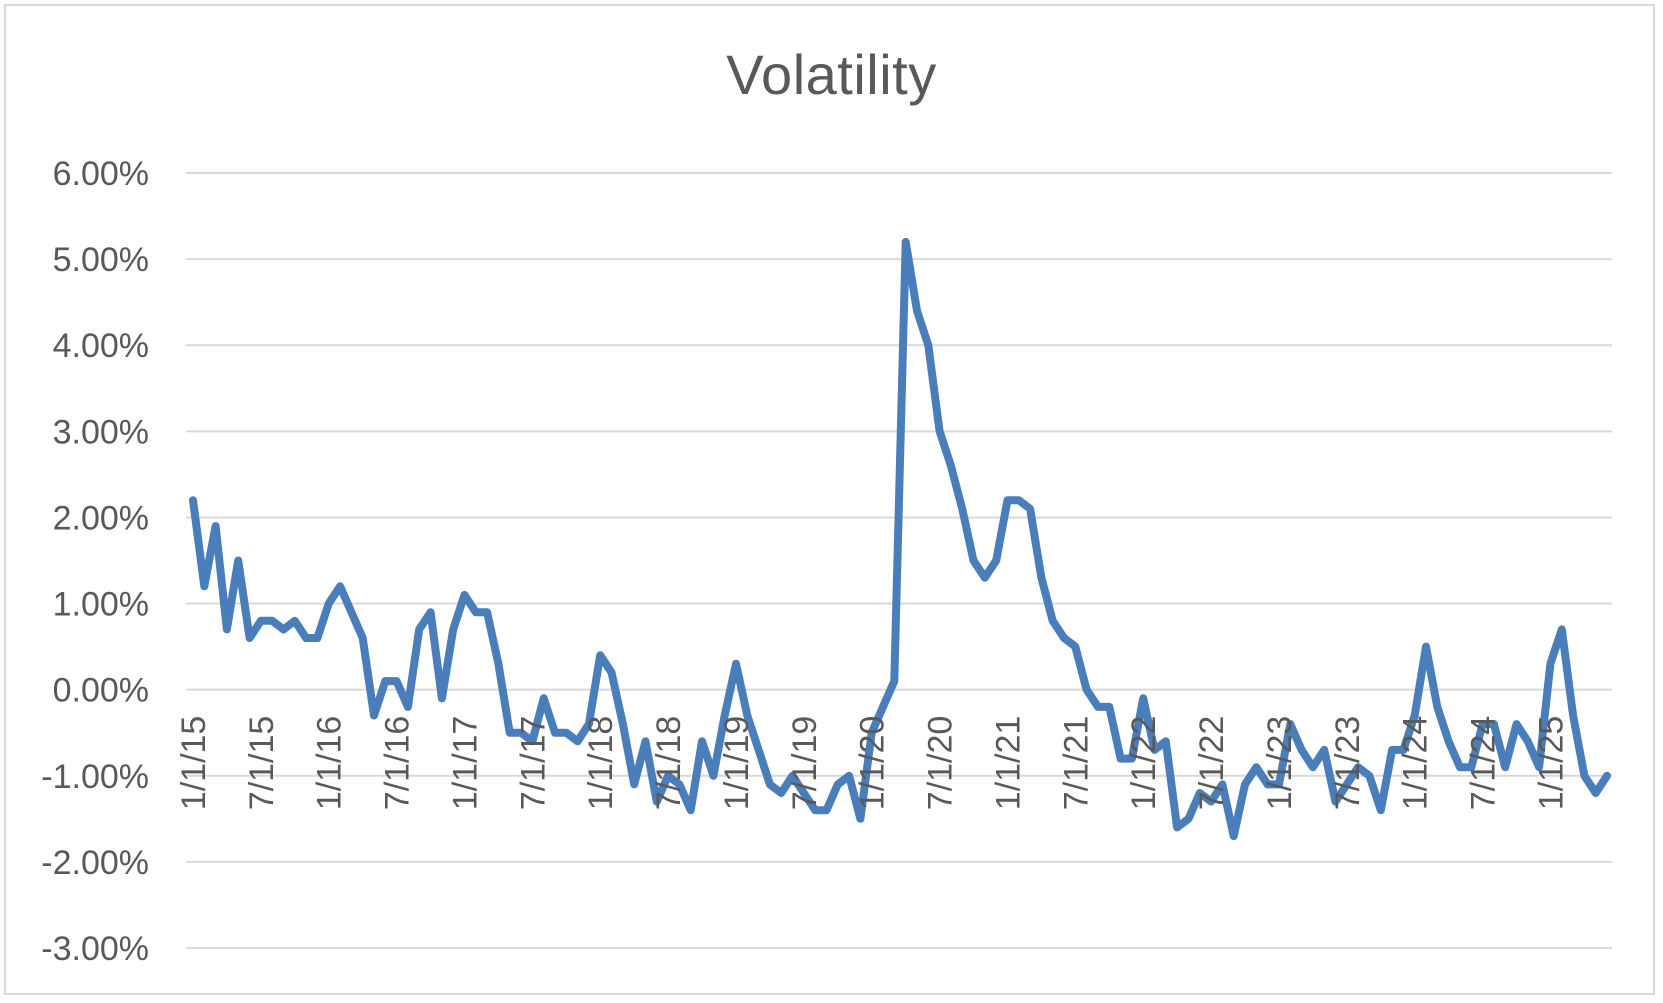 This screenshot has width=1663, height=1003. What do you see at coordinates (1008, 763) in the screenshot?
I see `x-tick-label: 1/1/21` at bounding box center [1008, 763].